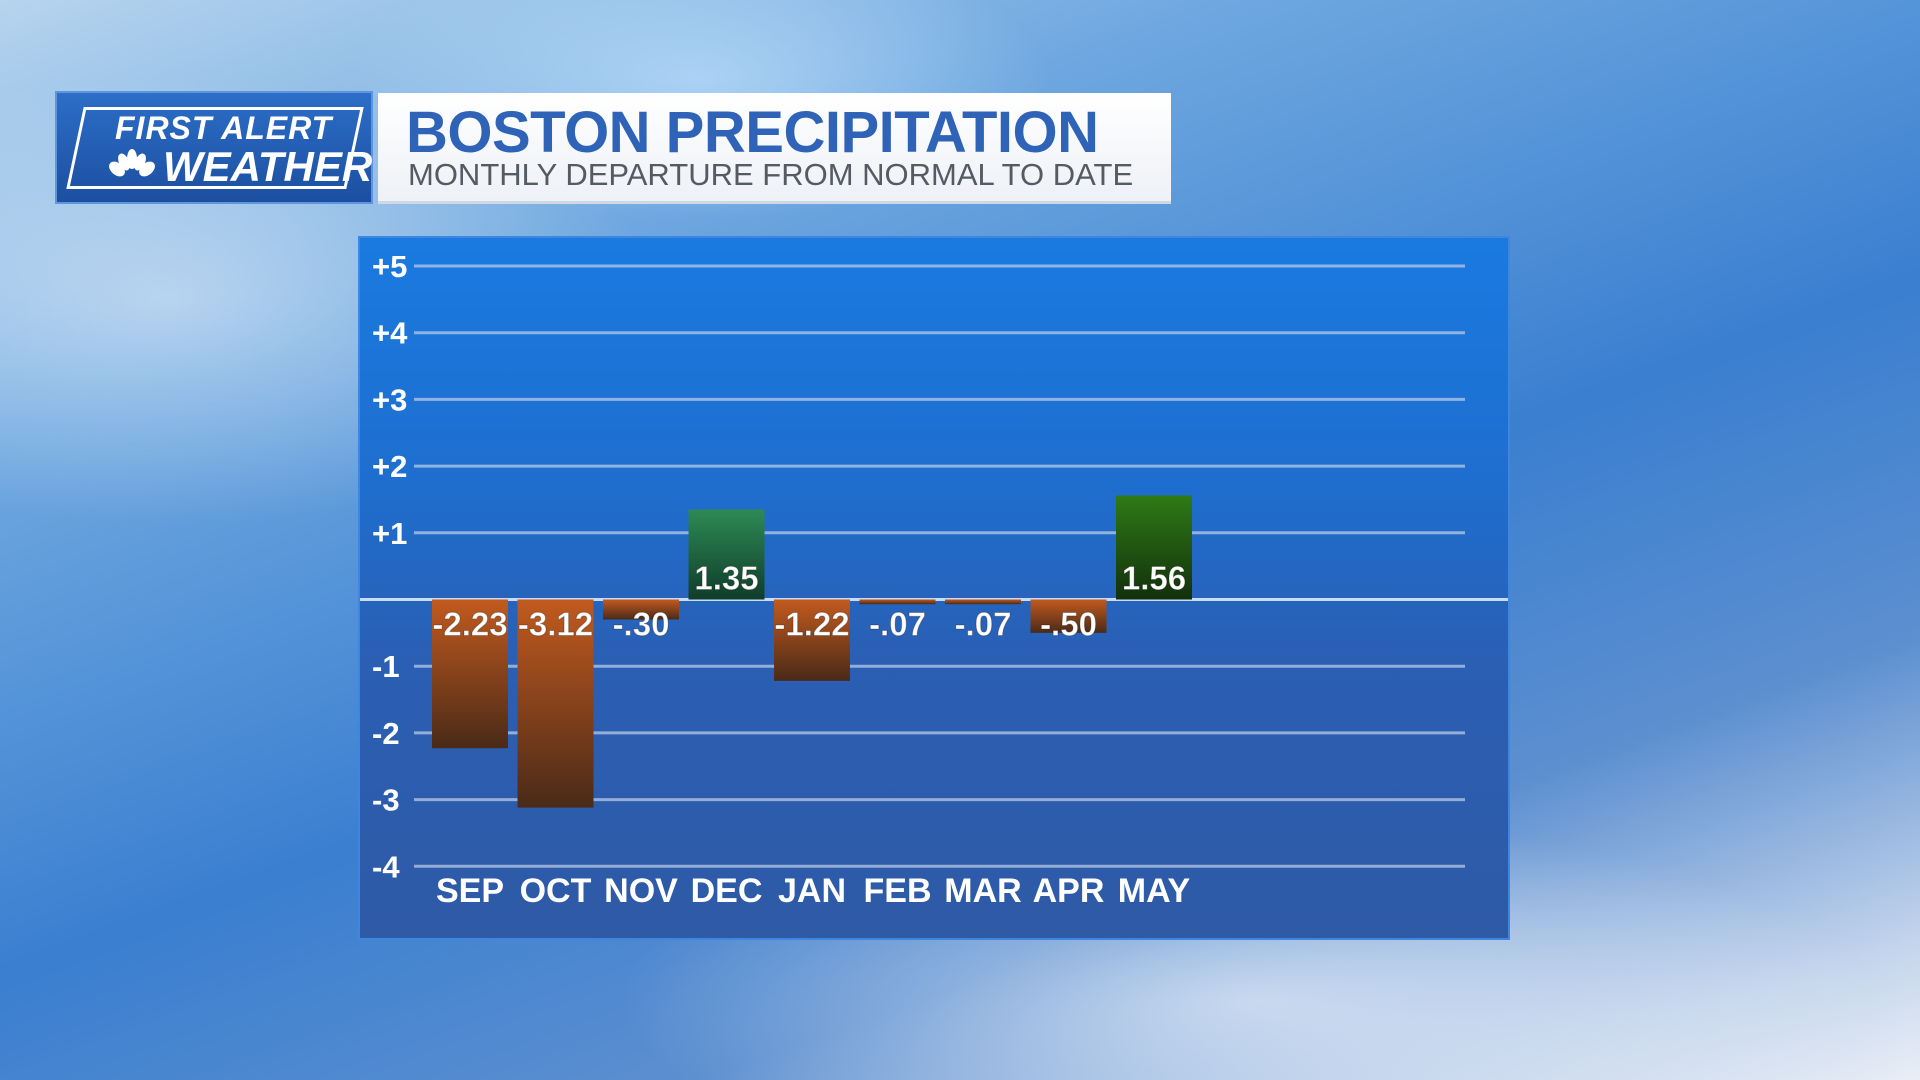  I want to click on bar-value-label: 1.35, so click(726, 578).